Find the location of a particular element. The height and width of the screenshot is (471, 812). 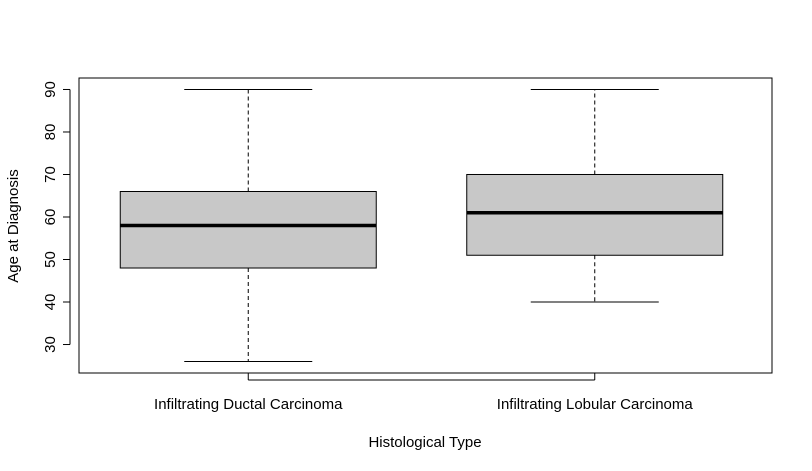

x-axis-title: Histological Type is located at coordinates (424, 442).